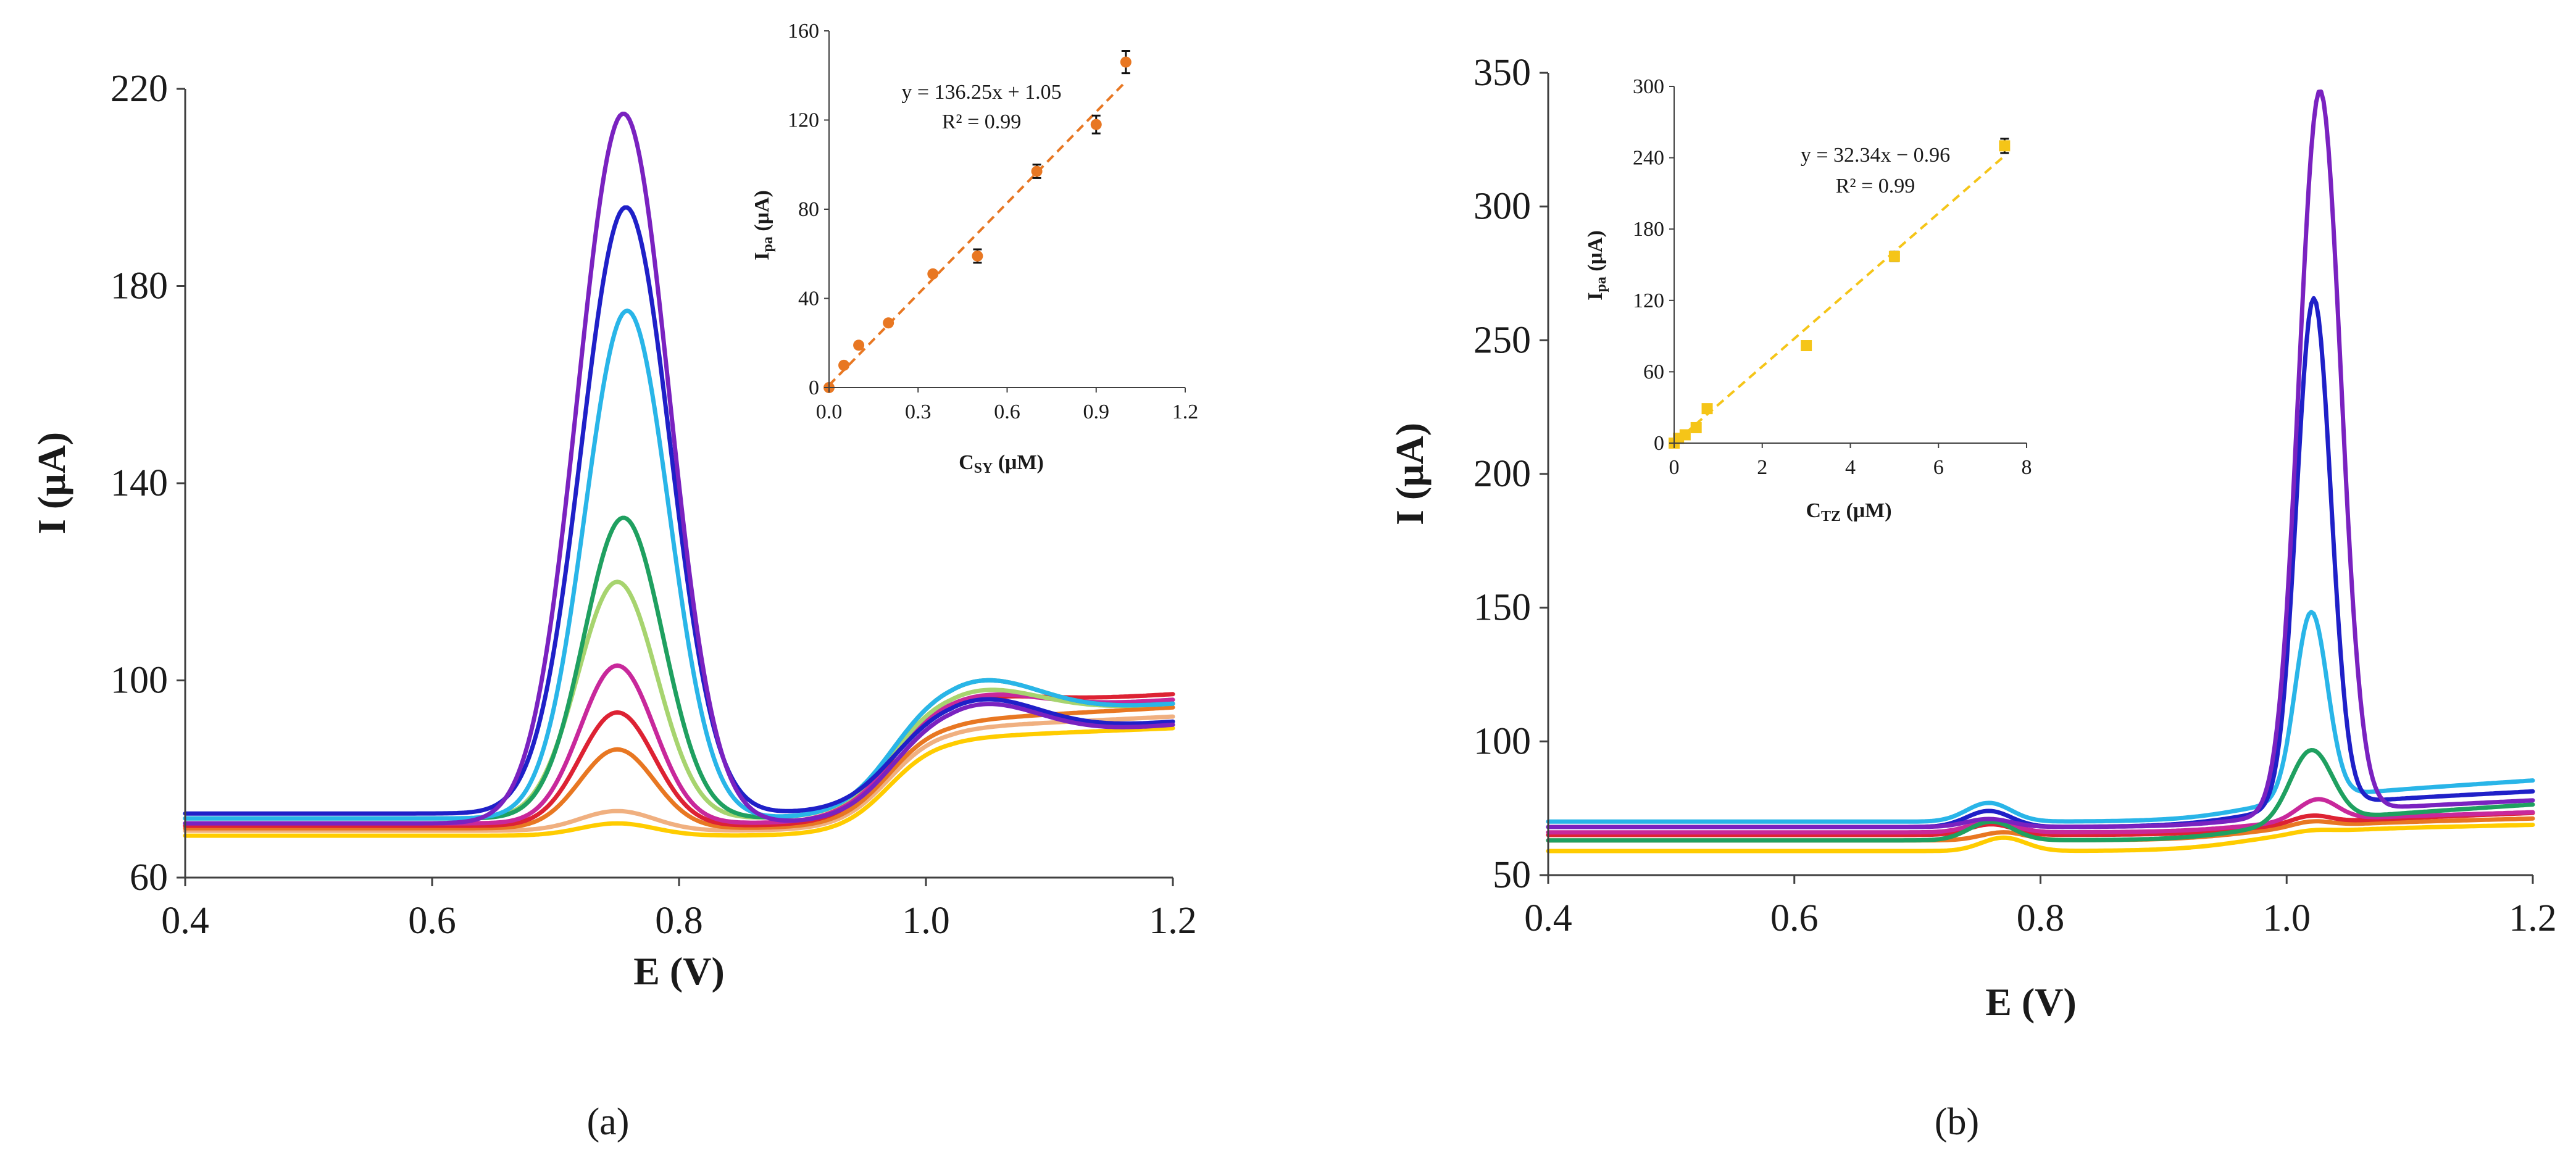 The height and width of the screenshot is (1159, 2576). I want to click on panel-a-inset-x-tick-label: 0.3, so click(919, 412).